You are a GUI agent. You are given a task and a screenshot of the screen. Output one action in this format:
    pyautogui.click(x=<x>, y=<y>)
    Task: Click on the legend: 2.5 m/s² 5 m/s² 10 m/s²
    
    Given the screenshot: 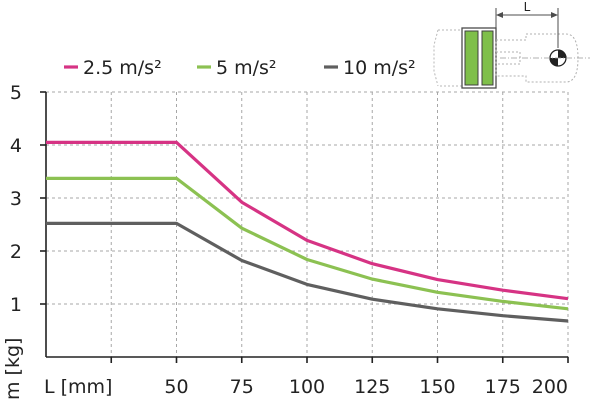 What is the action you would take?
    pyautogui.click(x=240, y=68)
    